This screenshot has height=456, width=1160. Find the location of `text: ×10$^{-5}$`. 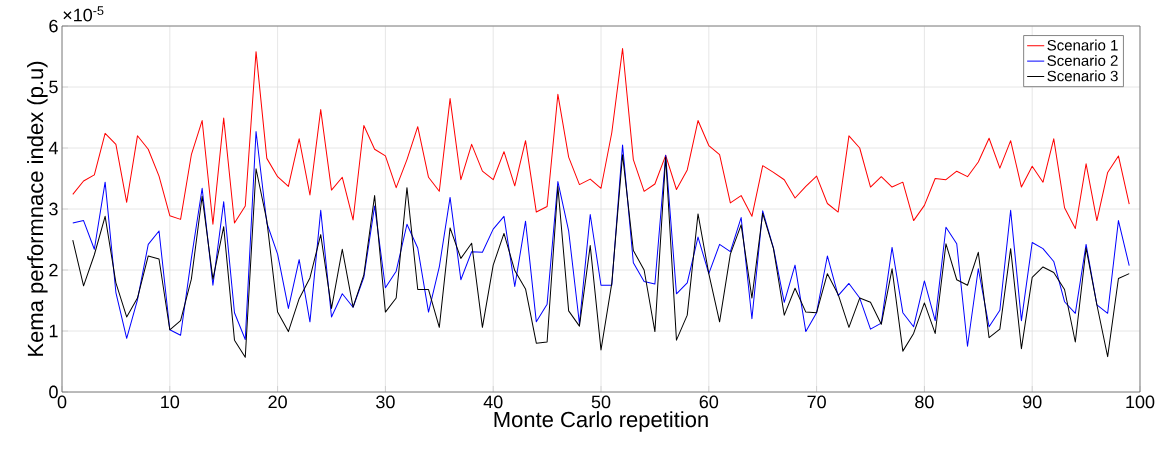

text: ×10$^{-5}$ is located at coordinates (83, 14).